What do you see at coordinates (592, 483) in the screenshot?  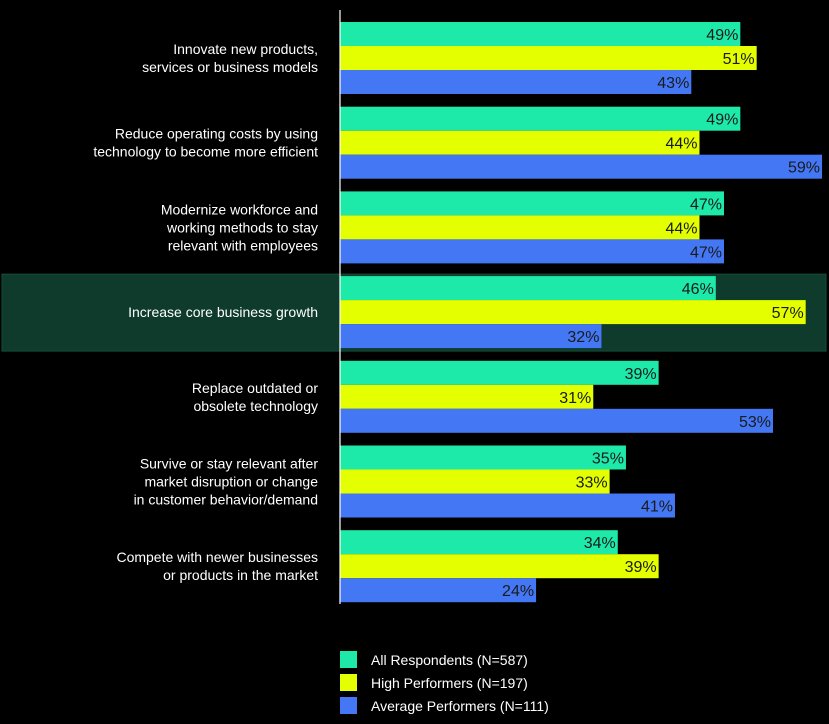 I see `value-label-high-performers-6: 33%` at bounding box center [592, 483].